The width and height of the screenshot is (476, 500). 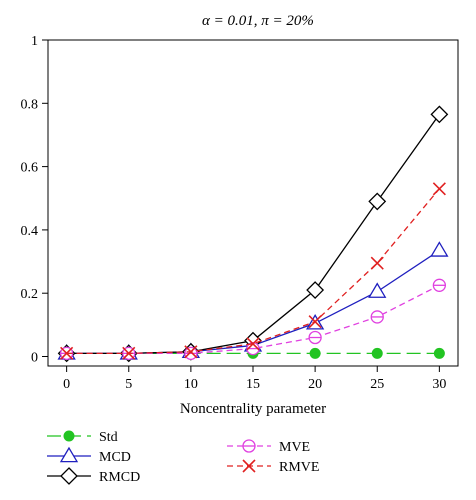 I want to click on y-tick-label: 0, so click(x=34, y=358).